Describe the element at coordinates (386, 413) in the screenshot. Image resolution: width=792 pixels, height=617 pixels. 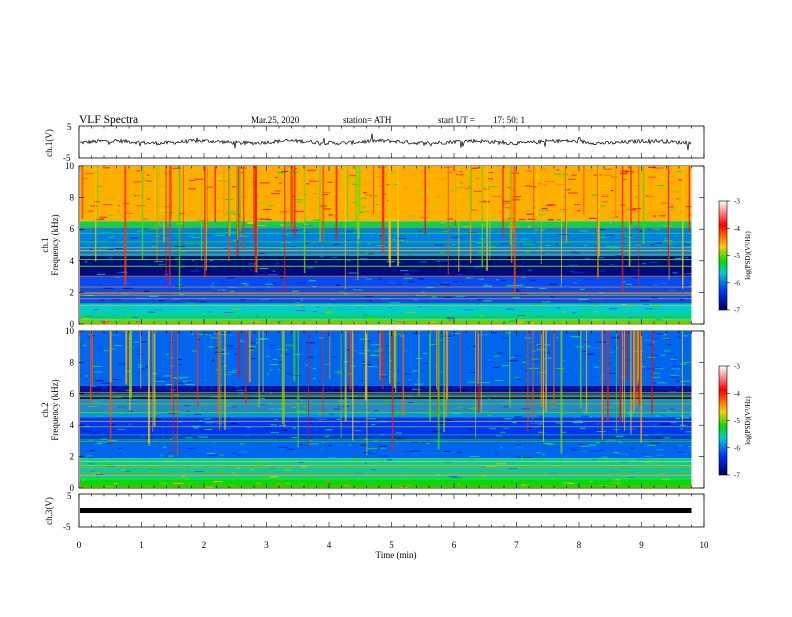
I see `spec2-tone` at that location.